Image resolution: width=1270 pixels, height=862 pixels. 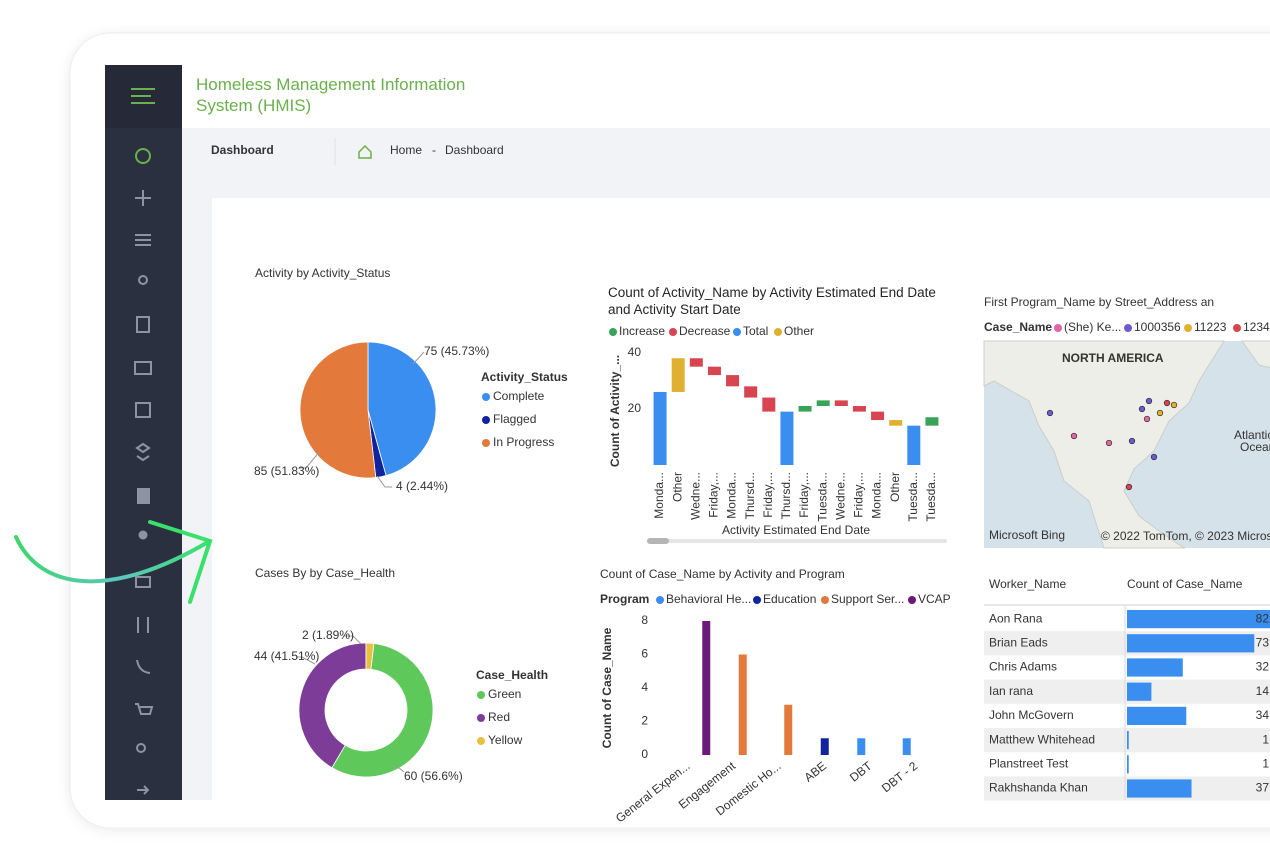 I want to click on legend-label: Education, so click(x=789, y=599).